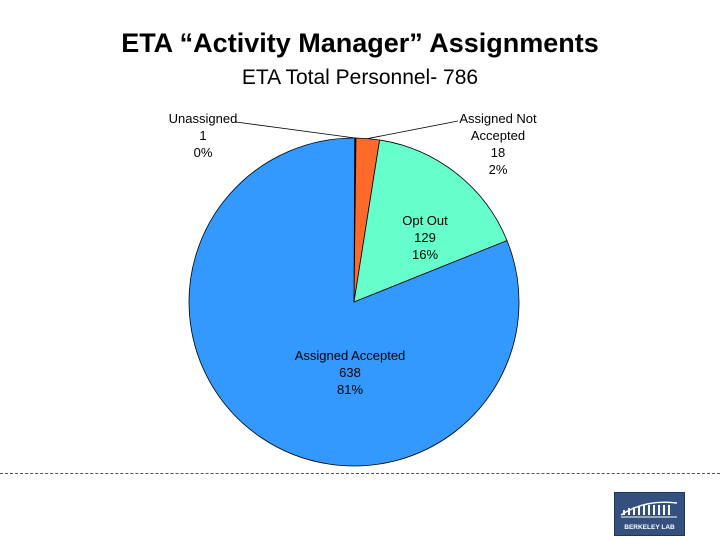 This screenshot has height=540, width=720. Describe the element at coordinates (498, 118) in the screenshot. I see `label-assigned-not-accepted-line1: Assigned Not` at that location.